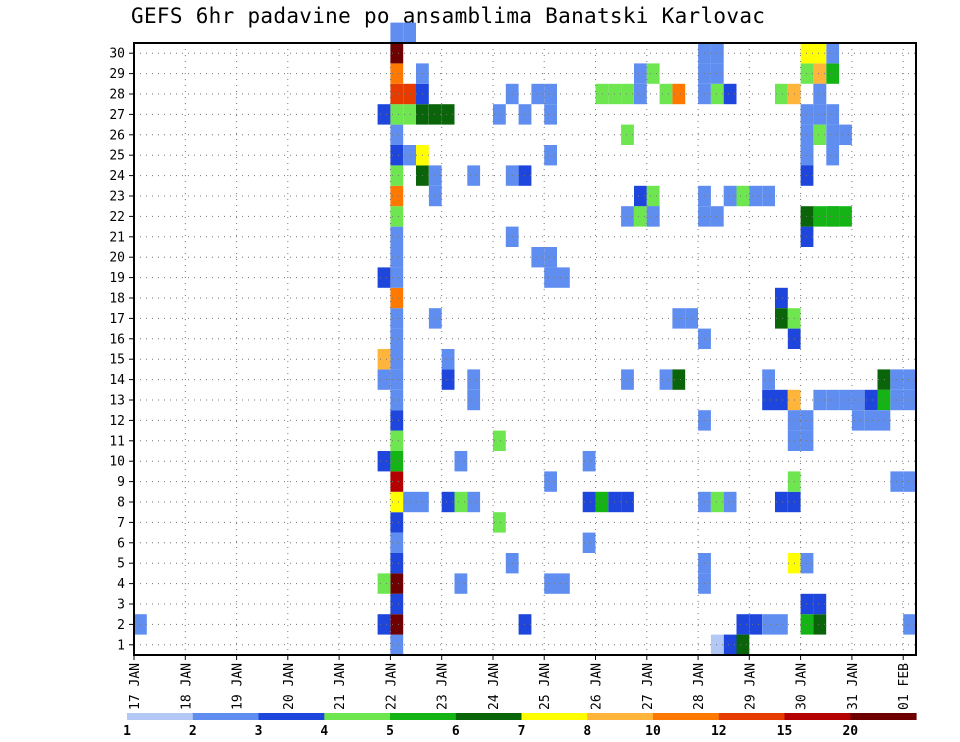  What do you see at coordinates (853, 686) in the screenshot?
I see `x-tick-label: 31 JAN` at bounding box center [853, 686].